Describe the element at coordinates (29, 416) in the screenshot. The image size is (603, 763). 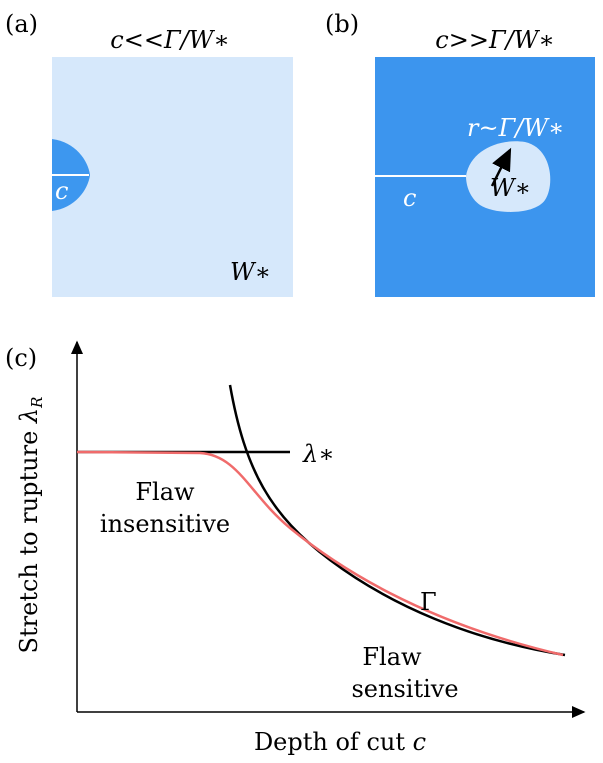
I see `symbol: λ` at that location.